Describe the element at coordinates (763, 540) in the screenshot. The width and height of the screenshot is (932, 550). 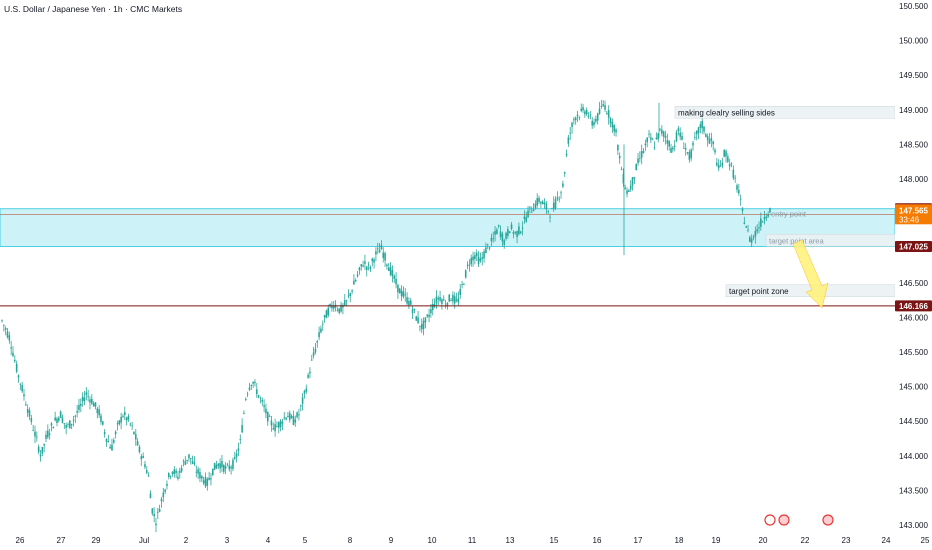
I see `time-tick-label: 20` at that location.